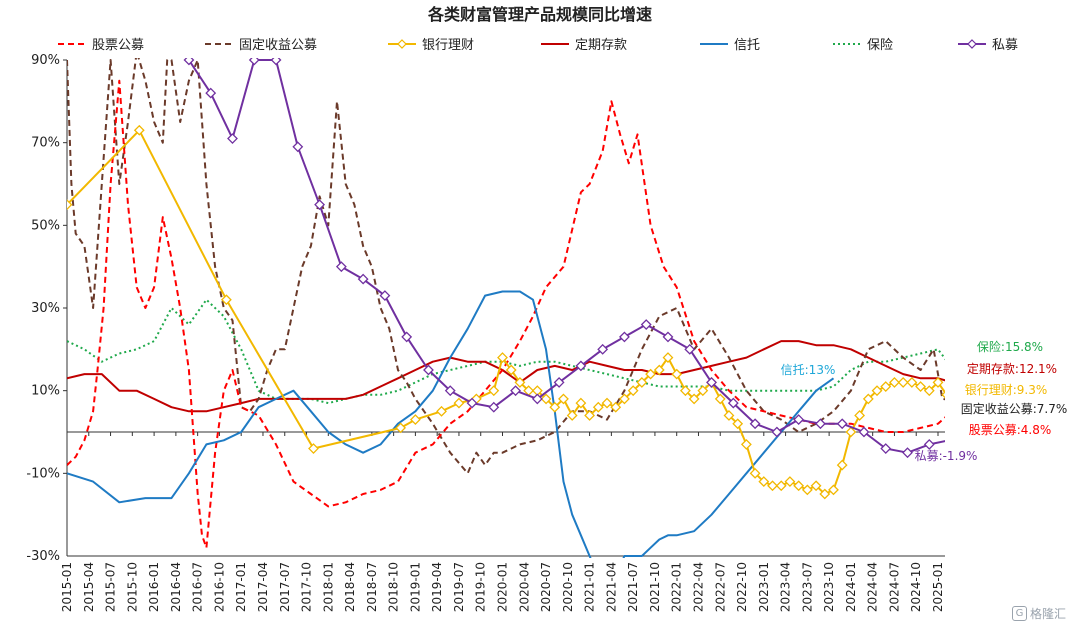 The width and height of the screenshot is (1080, 632). I want to click on x-tick-label: 2022-04, so click(698, 587).